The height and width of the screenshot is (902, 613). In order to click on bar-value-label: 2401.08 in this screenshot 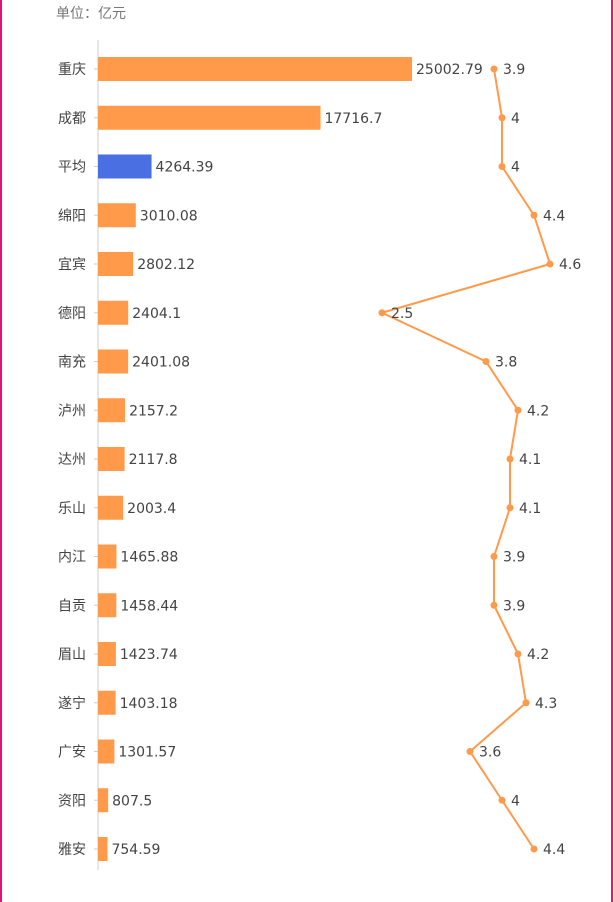, I will do `click(161, 363)`.